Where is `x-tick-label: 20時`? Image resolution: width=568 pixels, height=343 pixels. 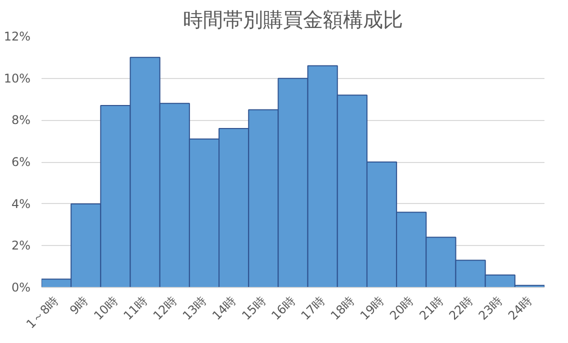 x-tick-label: 20時 is located at coordinates (401, 308).